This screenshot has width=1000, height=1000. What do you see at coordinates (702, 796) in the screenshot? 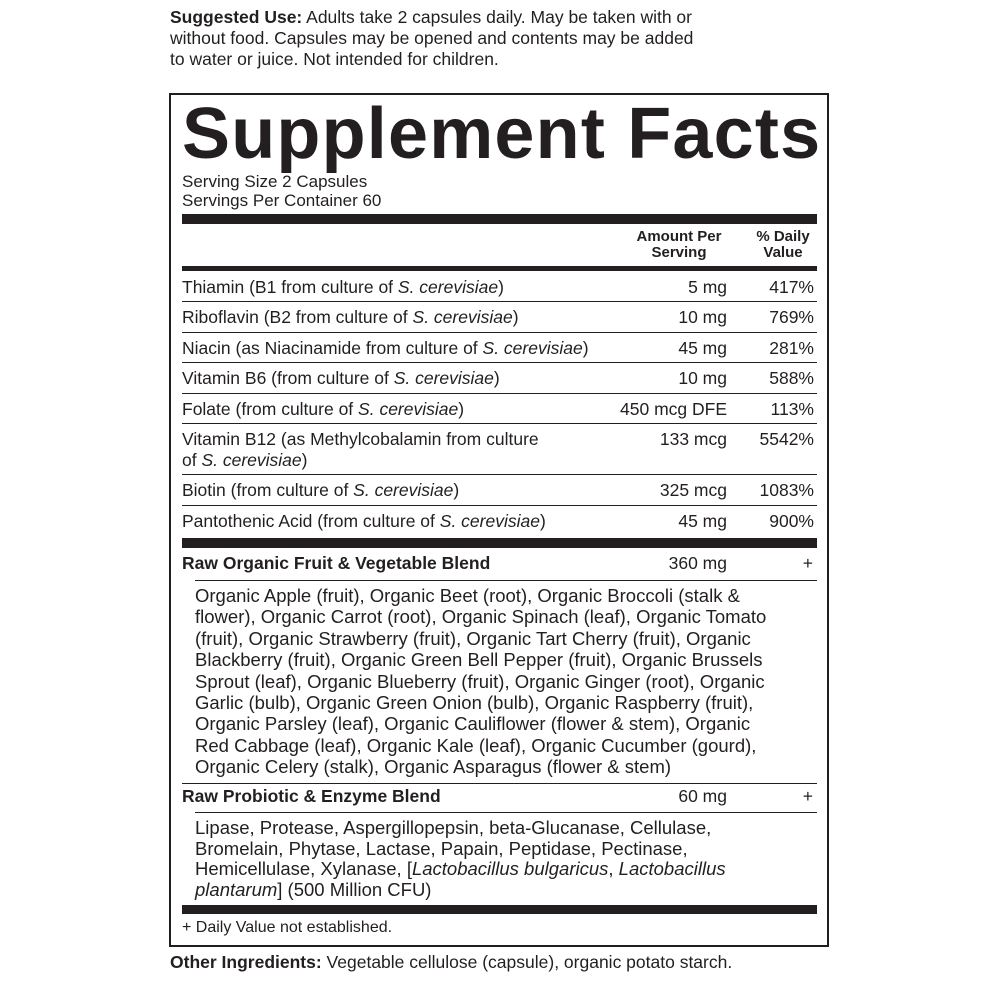
I see `blend-amount: 60 mg` at bounding box center [702, 796].